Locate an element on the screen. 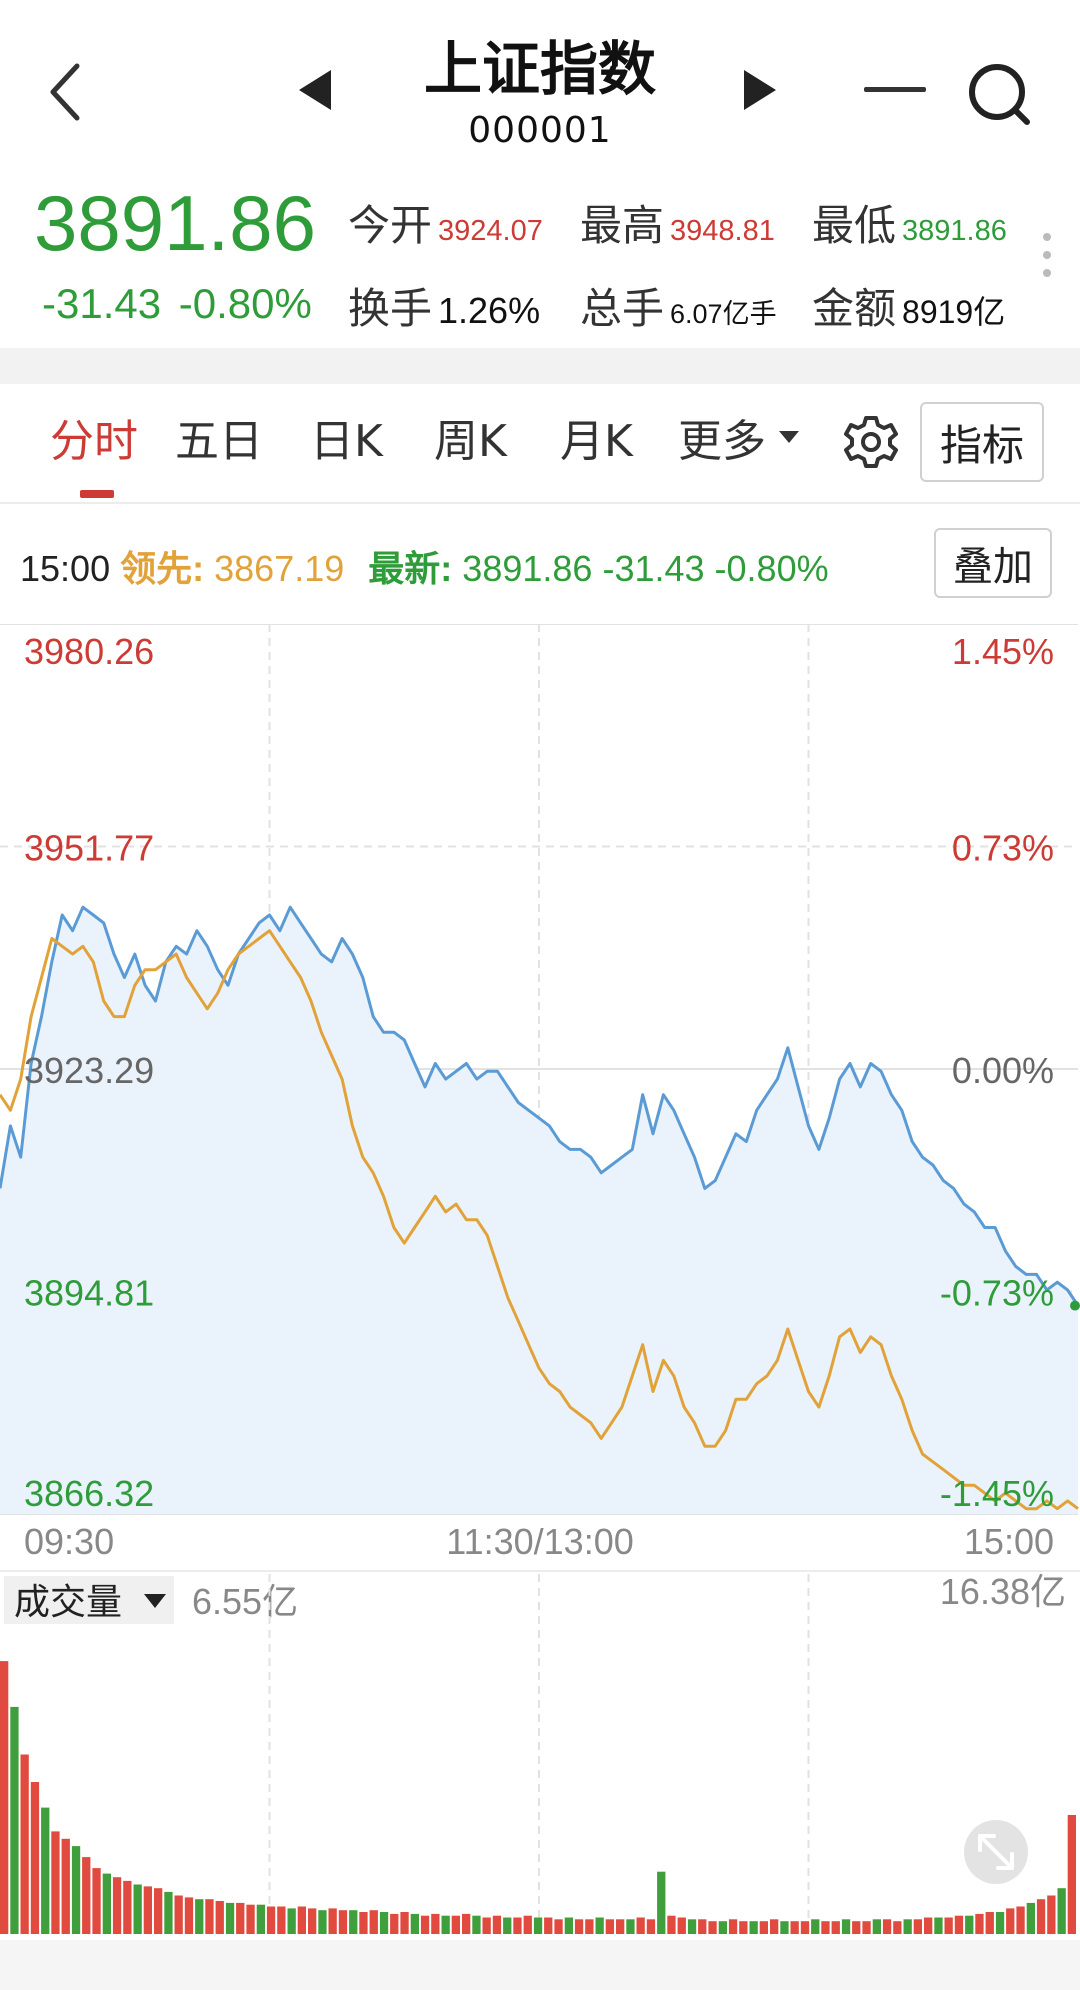 This screenshot has width=1080, height=1990. fullscreen-button is located at coordinates (996, 1852).